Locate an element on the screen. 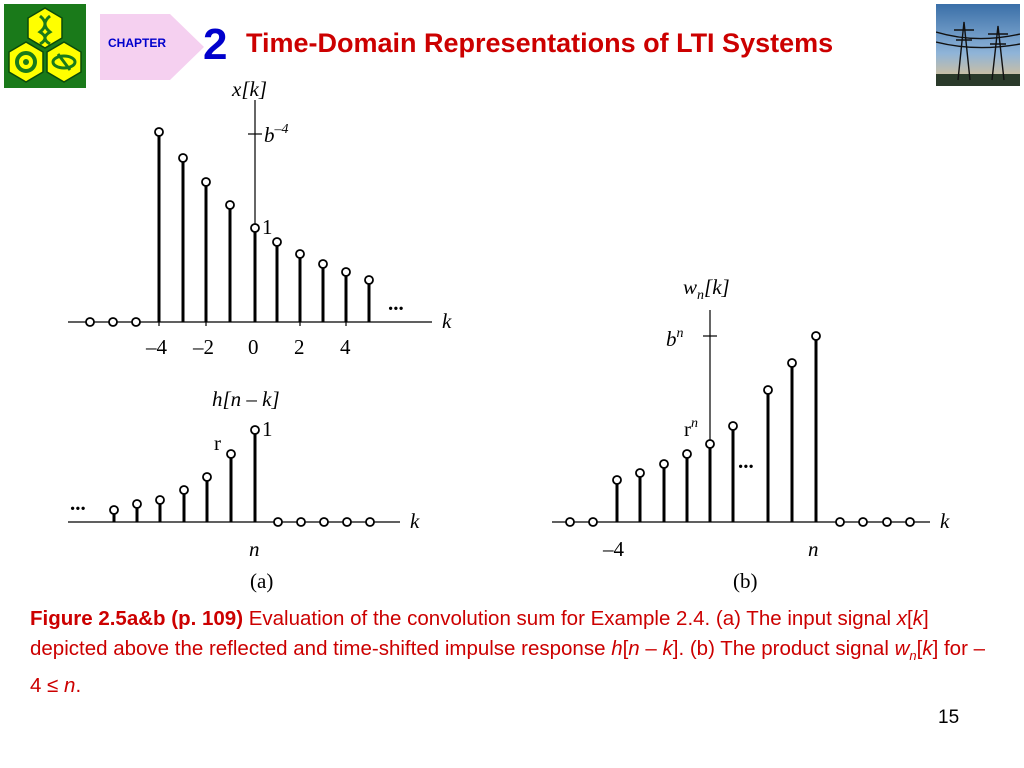  h-n-minus-k-label: h[n – k] is located at coordinates (246, 399).